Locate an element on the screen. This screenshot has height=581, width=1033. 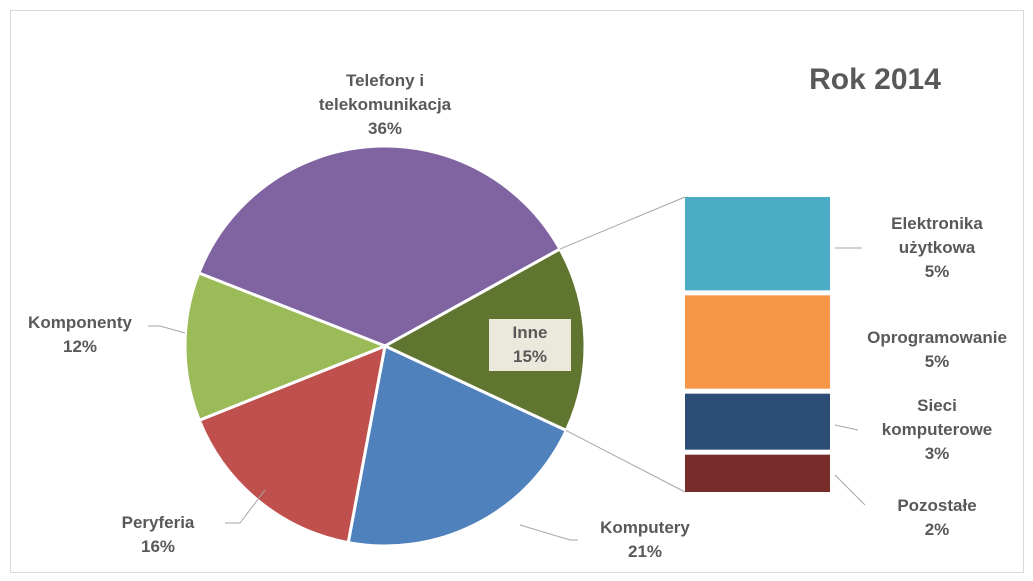
value-label: 15% is located at coordinates (530, 356).